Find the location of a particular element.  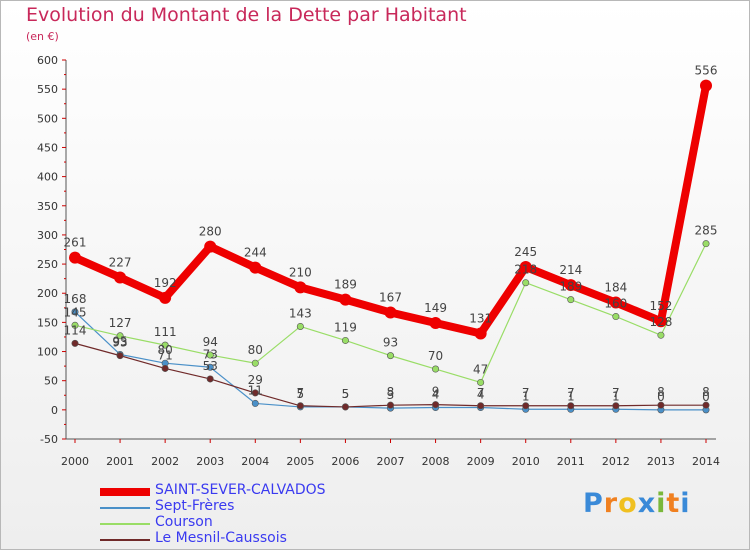

data-label-le-mesnil-caussois: 9 is located at coordinates (436, 392).